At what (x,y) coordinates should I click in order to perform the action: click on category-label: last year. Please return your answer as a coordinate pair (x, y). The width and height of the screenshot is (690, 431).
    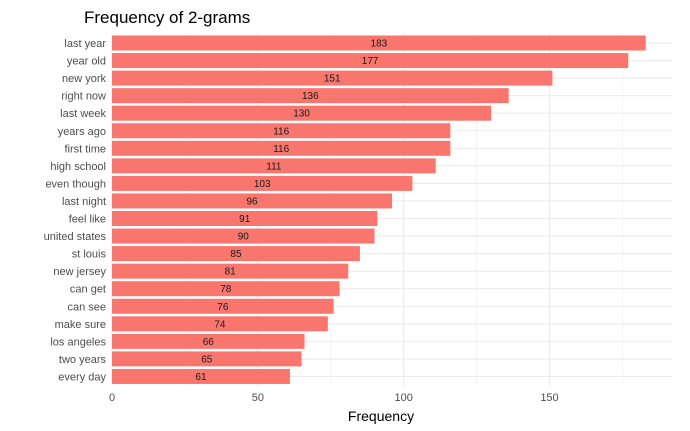
    Looking at the image, I should click on (85, 44).